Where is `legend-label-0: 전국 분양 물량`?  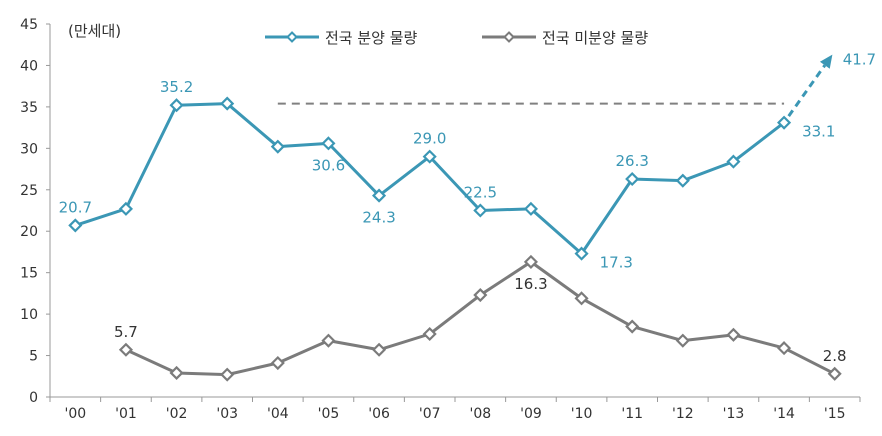 legend-label-0: 전국 분양 물량 is located at coordinates (371, 38).